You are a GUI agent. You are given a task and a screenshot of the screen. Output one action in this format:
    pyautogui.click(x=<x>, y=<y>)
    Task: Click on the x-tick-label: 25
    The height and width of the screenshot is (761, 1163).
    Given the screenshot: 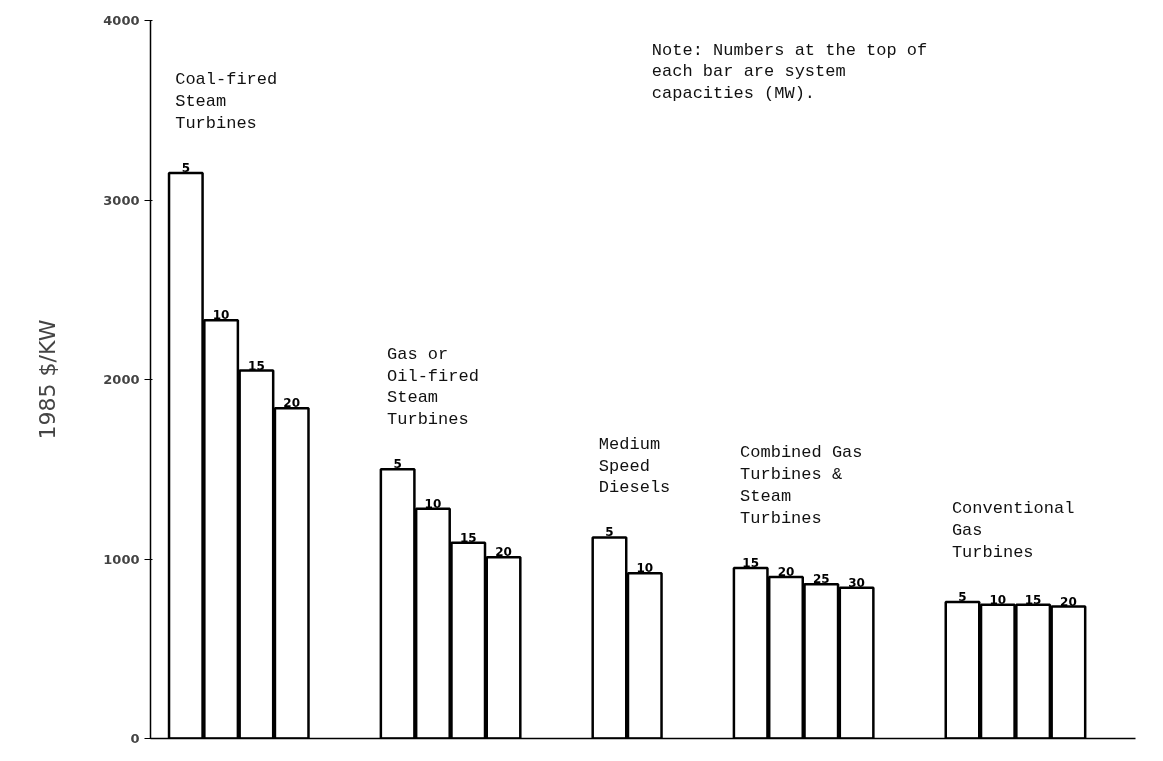 What is the action you would take?
    pyautogui.click(x=821, y=579)
    